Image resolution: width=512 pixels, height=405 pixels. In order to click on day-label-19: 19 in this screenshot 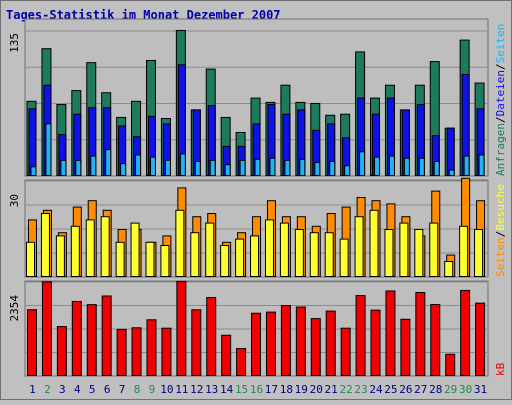, I will do `click(301, 389)`.